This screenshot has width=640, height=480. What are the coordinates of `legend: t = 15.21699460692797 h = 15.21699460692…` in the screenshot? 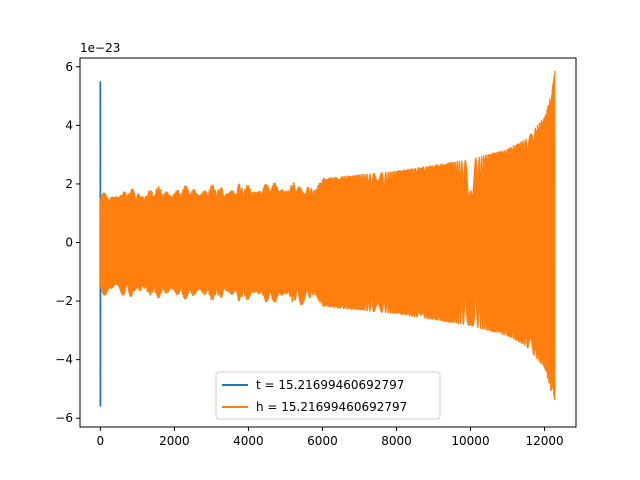 It's located at (328, 395).